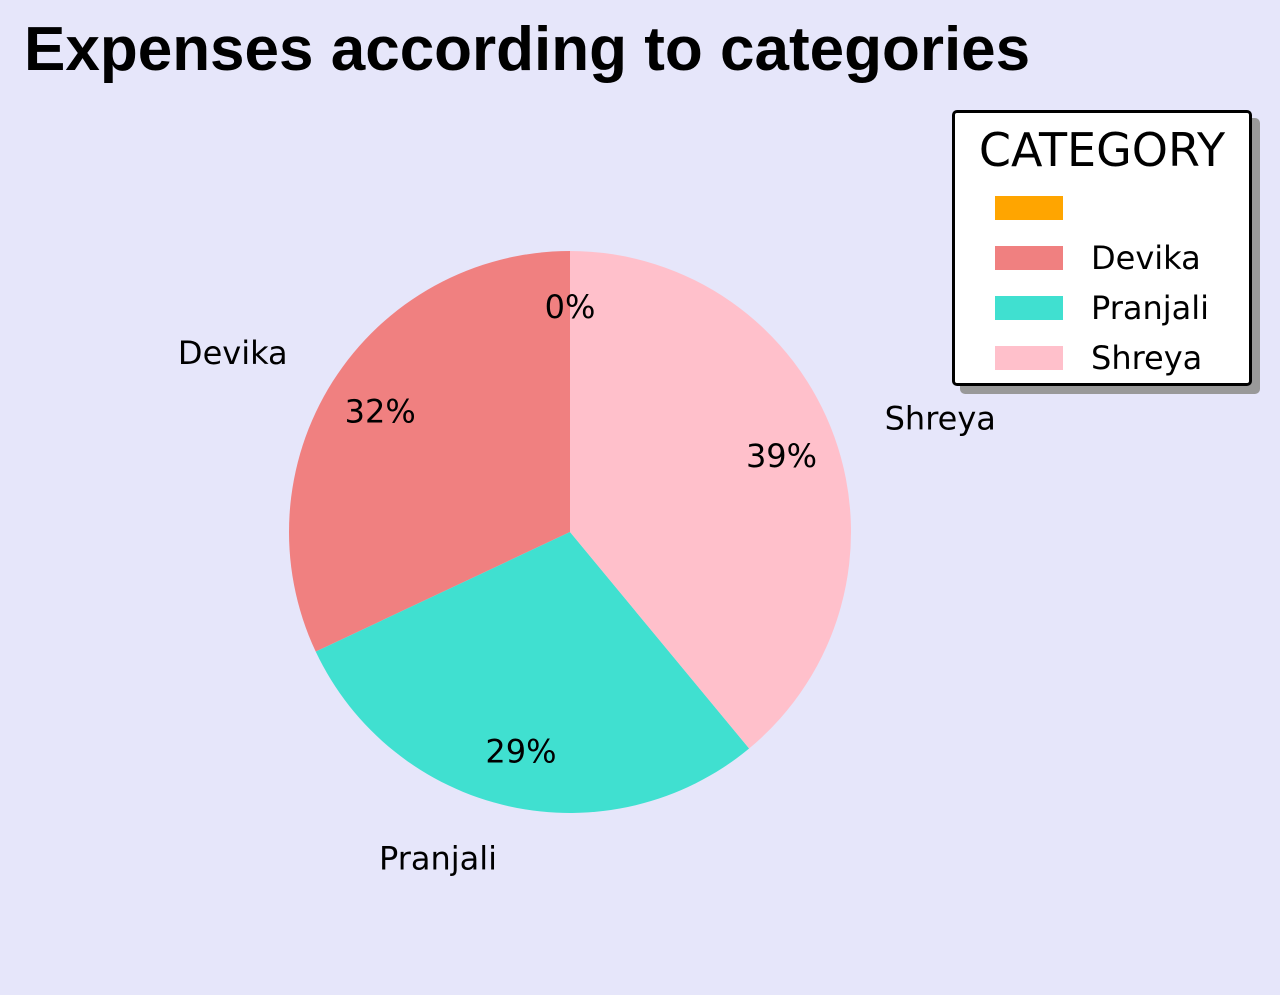  Describe the element at coordinates (1150, 308) in the screenshot. I see `legend-label: Pranjali` at that location.